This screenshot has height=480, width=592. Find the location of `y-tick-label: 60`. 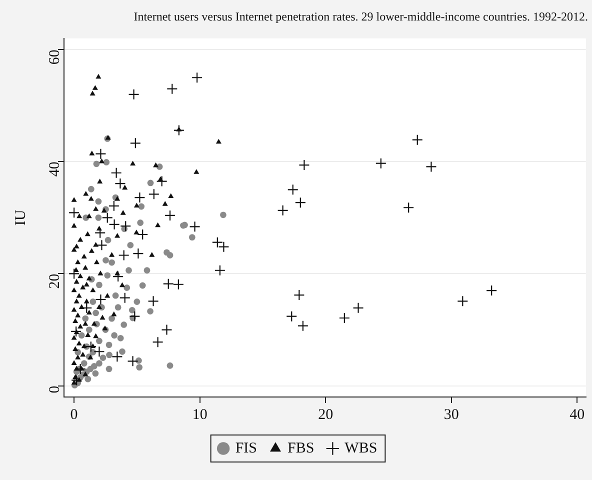

y-tick-label: 60 is located at coordinates (54, 57).